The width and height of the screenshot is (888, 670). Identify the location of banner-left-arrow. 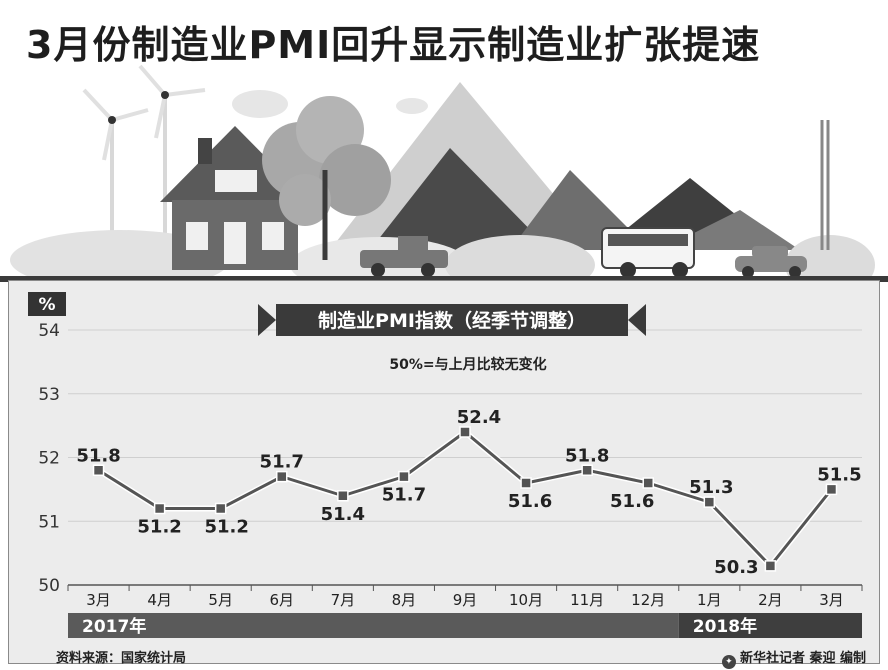
(267, 320).